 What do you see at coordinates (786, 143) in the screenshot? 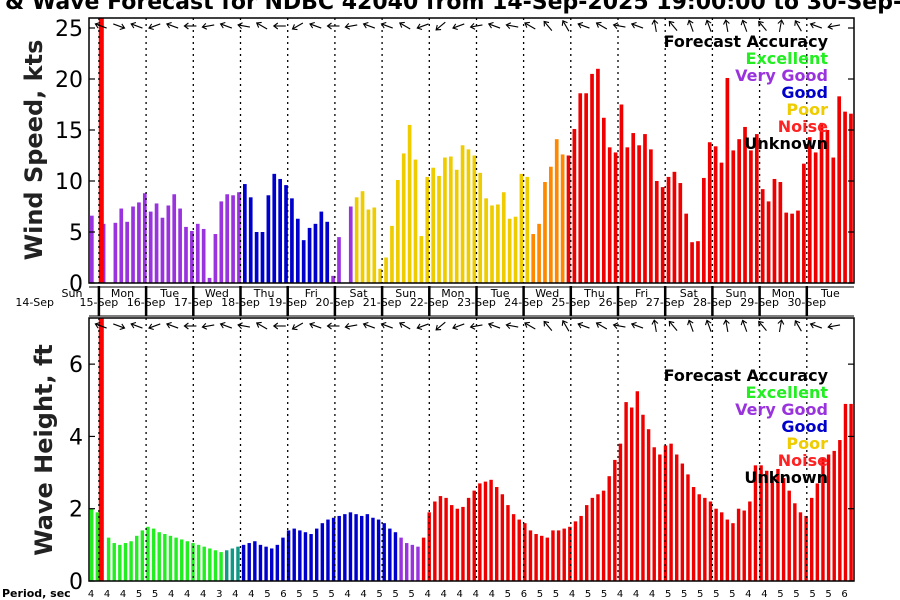
I see `legend-item: Unknown` at bounding box center [786, 143].